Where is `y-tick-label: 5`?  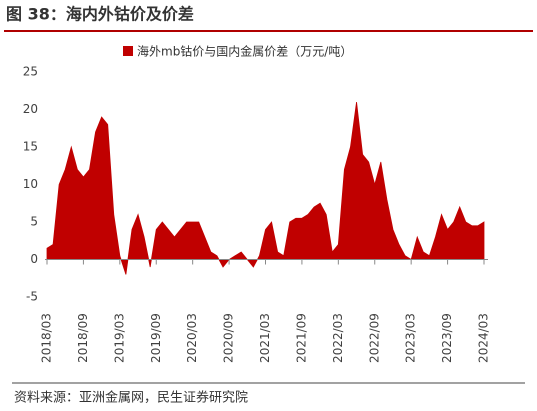 y-tick-label: 5 is located at coordinates (34, 222).